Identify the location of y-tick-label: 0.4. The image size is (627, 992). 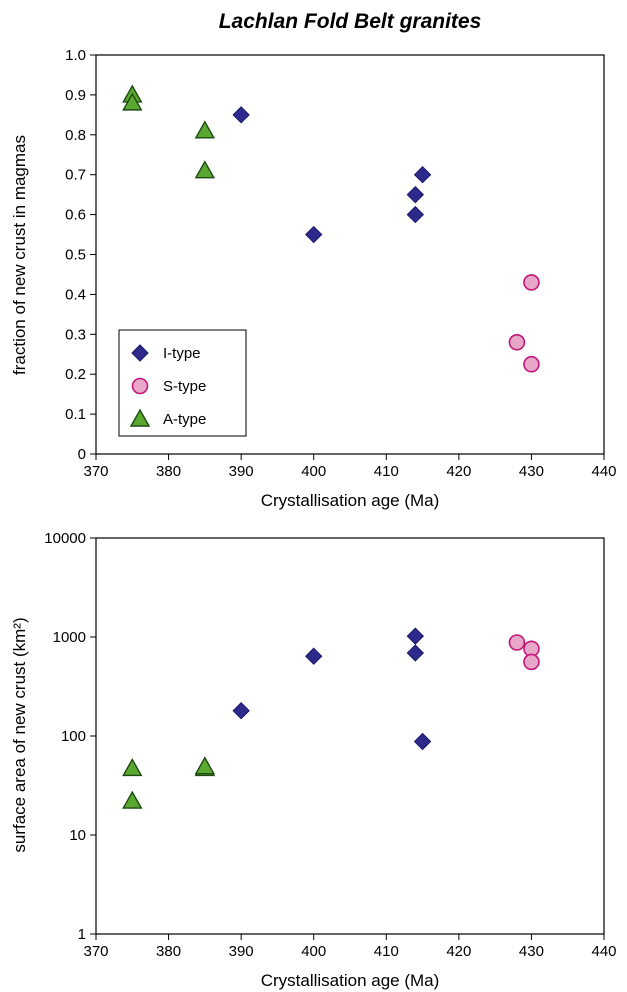
(75, 294).